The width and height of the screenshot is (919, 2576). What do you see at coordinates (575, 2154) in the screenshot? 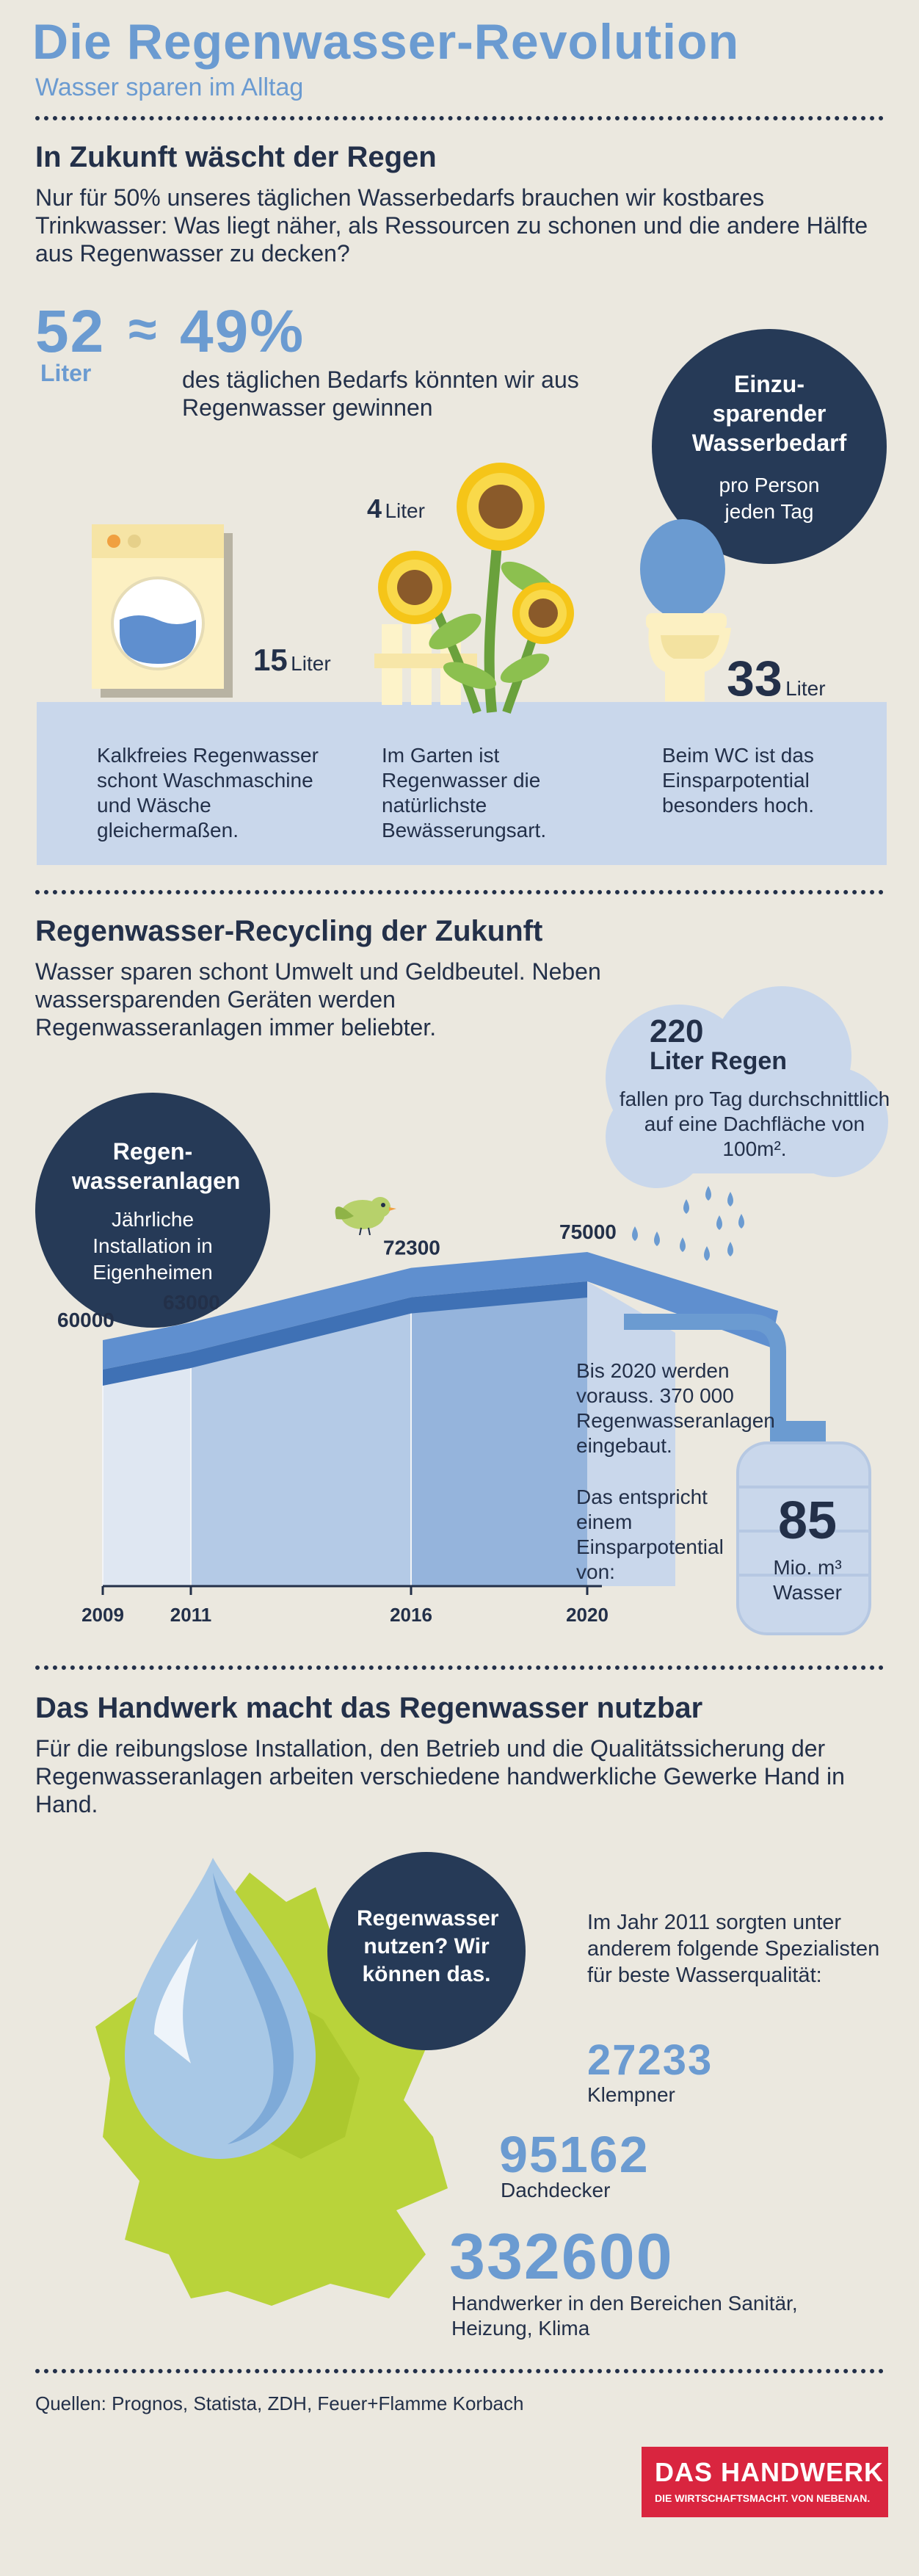
I see `stat-value-2: 95162` at bounding box center [575, 2154].